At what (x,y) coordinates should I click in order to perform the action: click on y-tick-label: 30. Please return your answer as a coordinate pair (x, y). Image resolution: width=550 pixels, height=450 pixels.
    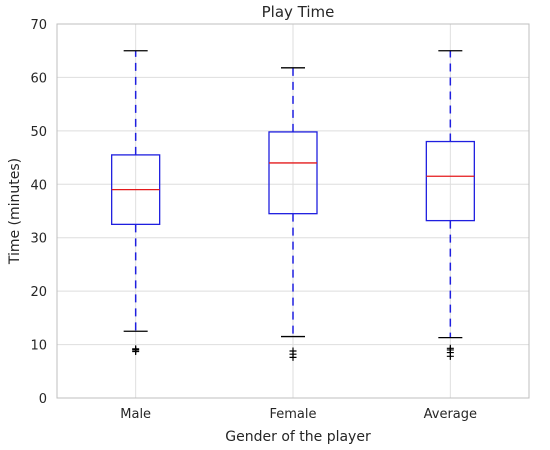
    Looking at the image, I should click on (38, 239).